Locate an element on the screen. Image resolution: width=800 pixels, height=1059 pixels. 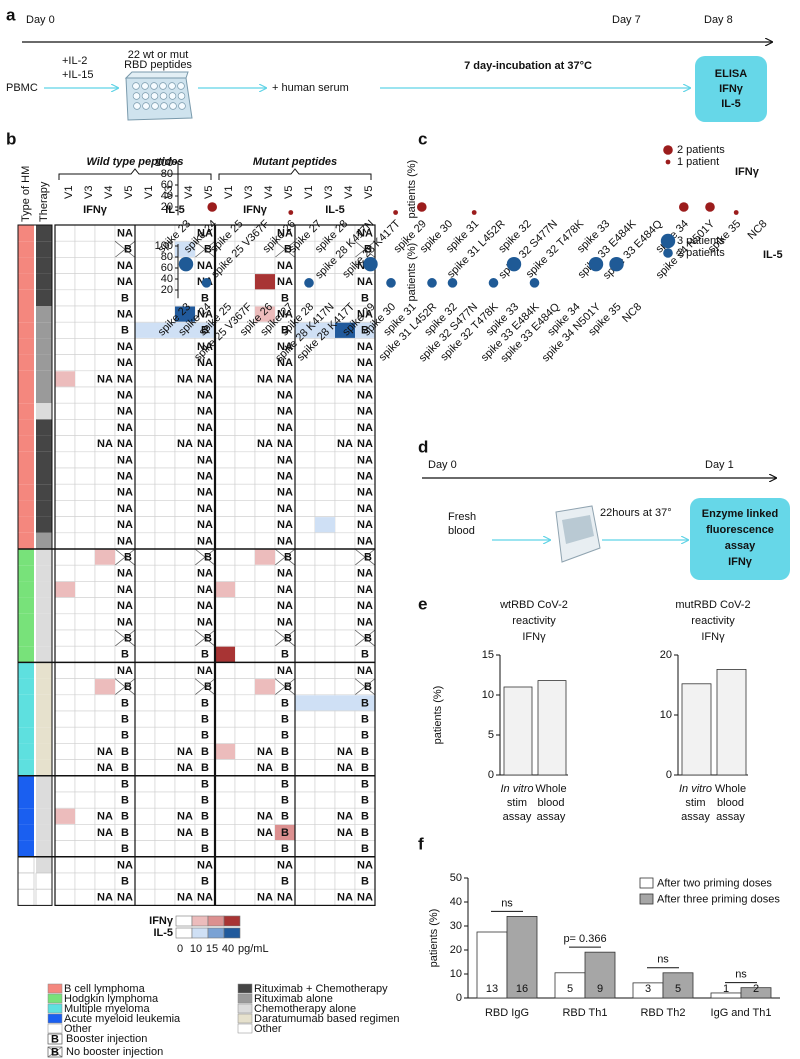
scale-tick: 10 is located at coordinates (196, 949).